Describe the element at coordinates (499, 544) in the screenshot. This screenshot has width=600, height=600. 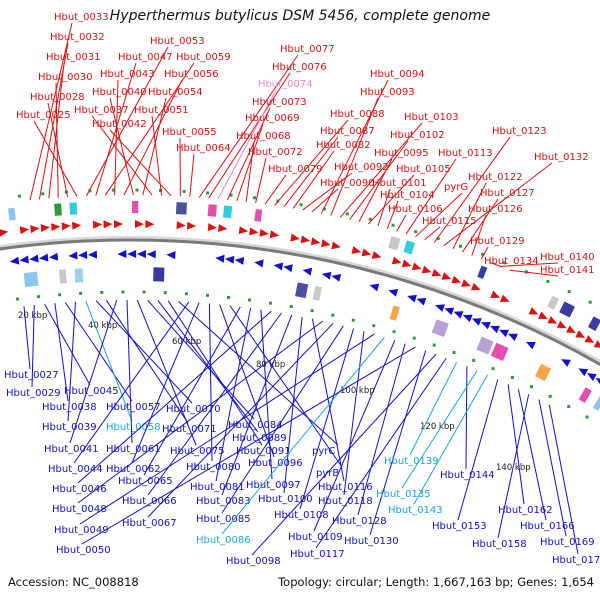
I see `minus-gene-label: Hbut_0158` at that location.